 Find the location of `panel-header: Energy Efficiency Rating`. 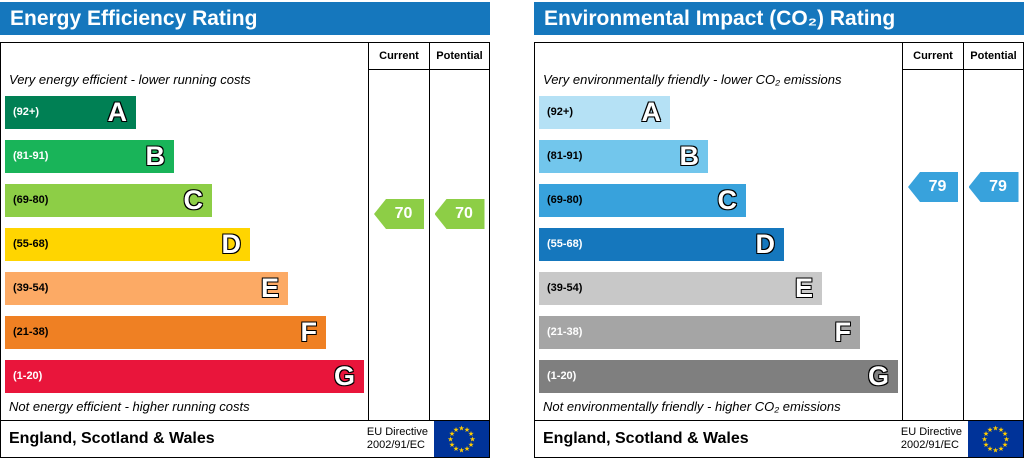

panel-header: Energy Efficiency Rating is located at coordinates (245, 18).